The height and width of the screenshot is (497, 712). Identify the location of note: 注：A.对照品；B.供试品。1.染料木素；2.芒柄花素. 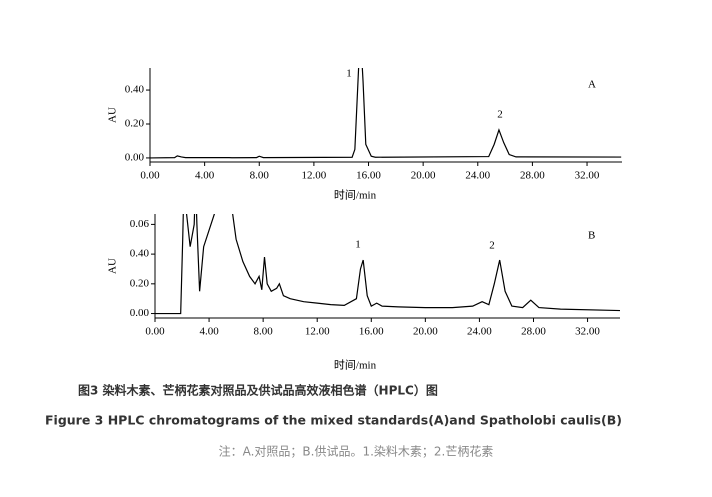
(356, 451).